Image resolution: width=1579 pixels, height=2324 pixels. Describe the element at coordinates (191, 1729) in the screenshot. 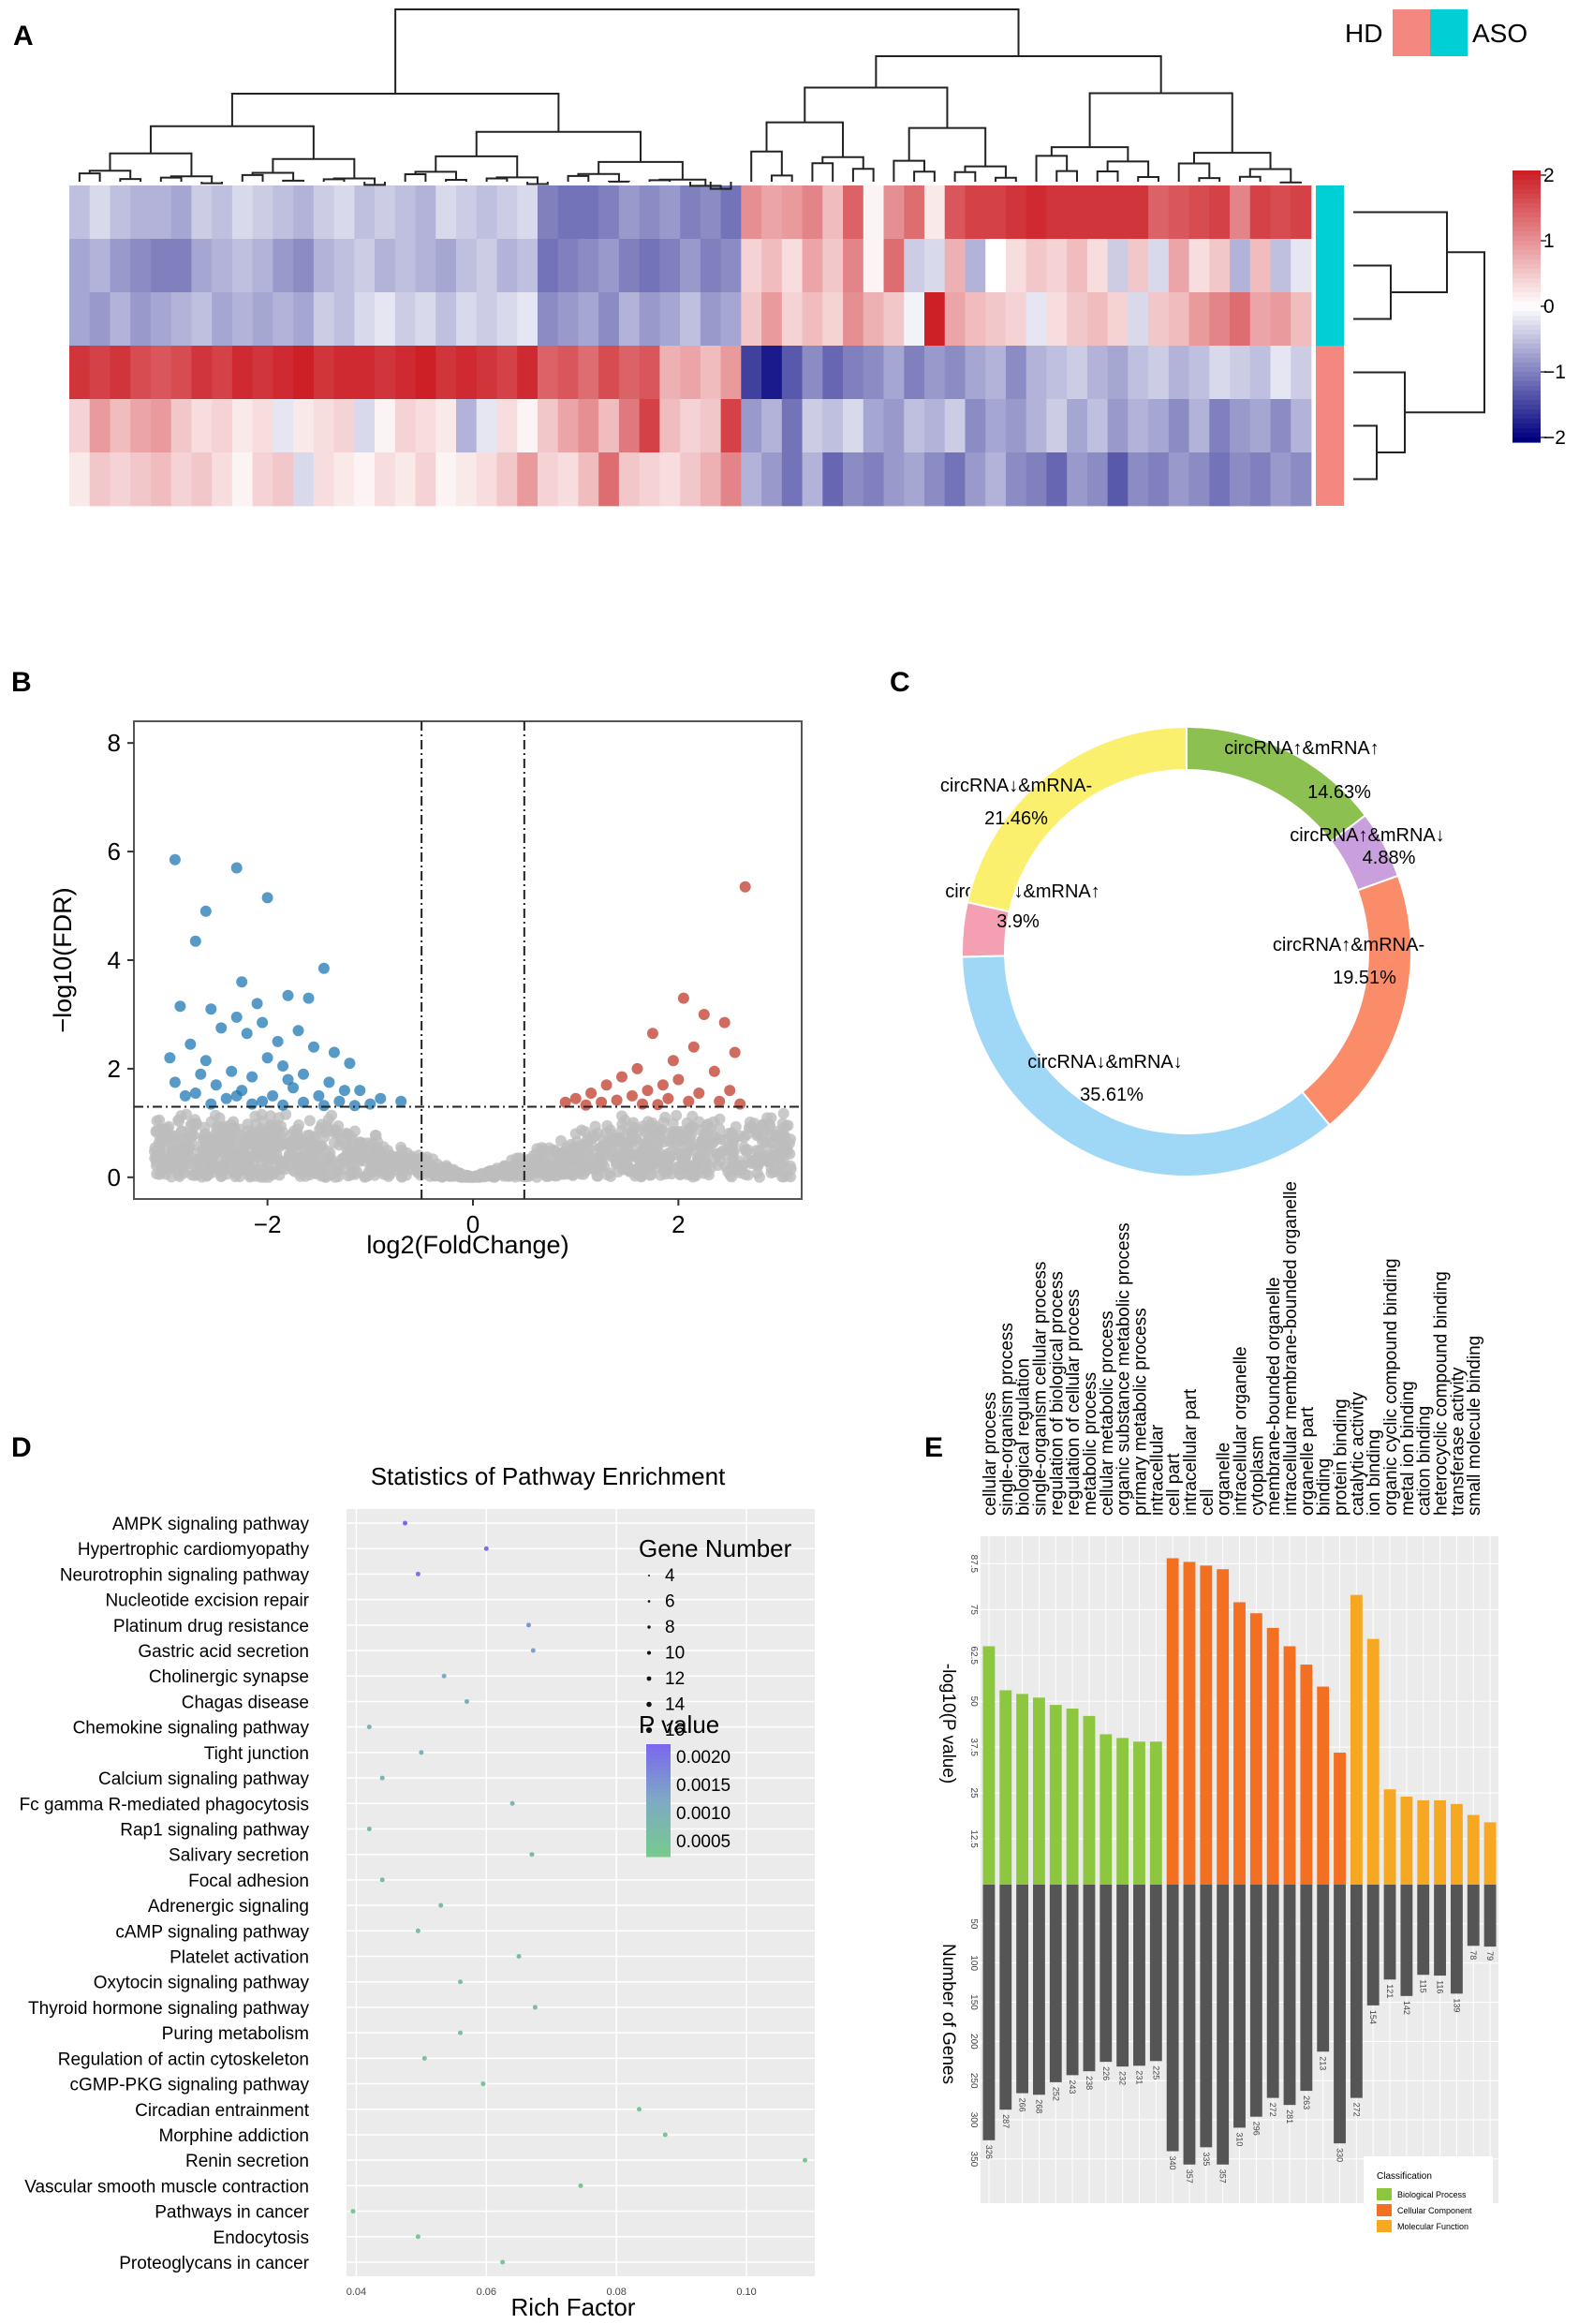

I see `pathway-label: Chemokine signaling pathway` at that location.